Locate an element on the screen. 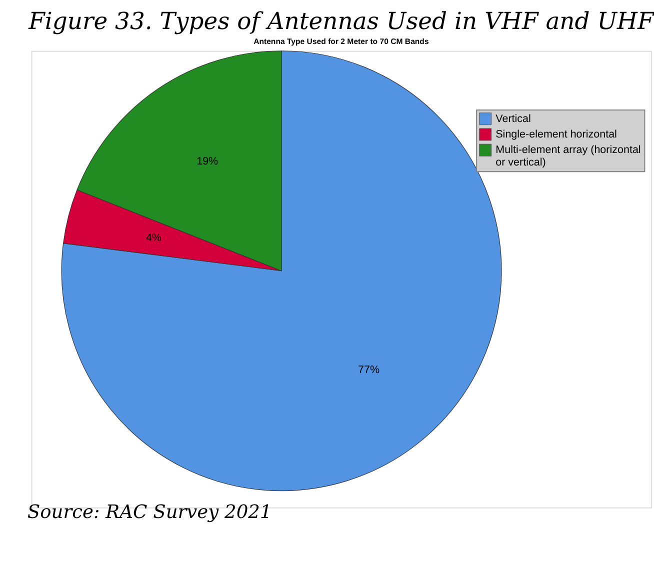  data-label: 19% is located at coordinates (207, 162).